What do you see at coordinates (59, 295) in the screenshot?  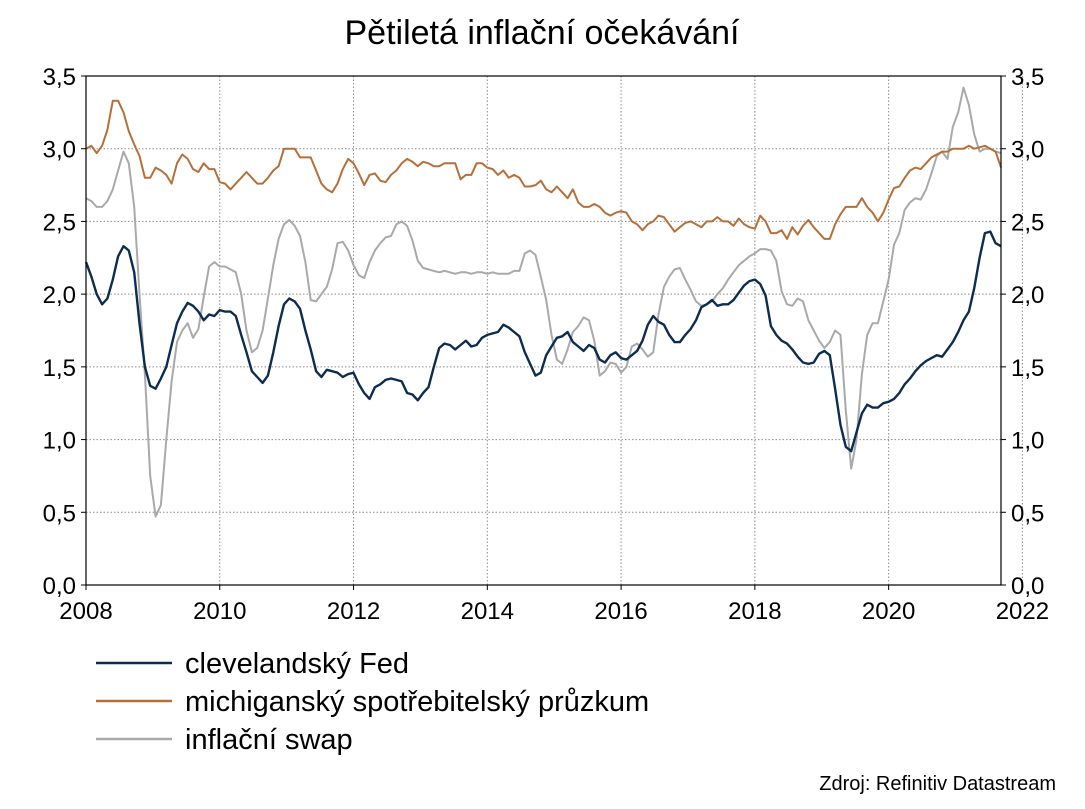 I see `y-tick-label-left: 2,0` at bounding box center [59, 295].